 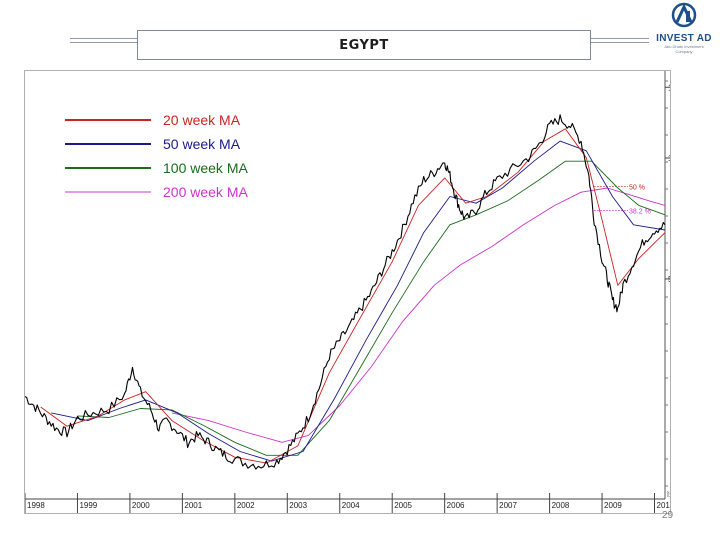 What do you see at coordinates (619, 42) in the screenshot?
I see `header-rule-right-bottom` at bounding box center [619, 42].